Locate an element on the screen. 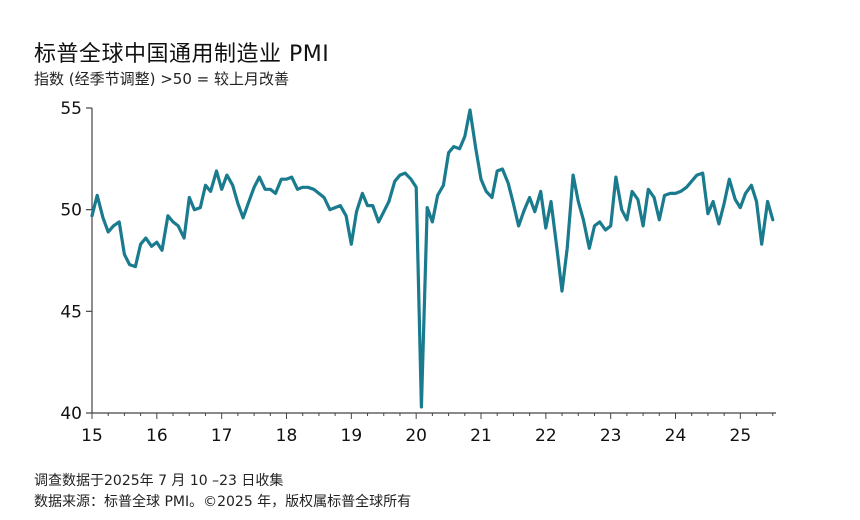  x-tick-label: 21 is located at coordinates (481, 436).